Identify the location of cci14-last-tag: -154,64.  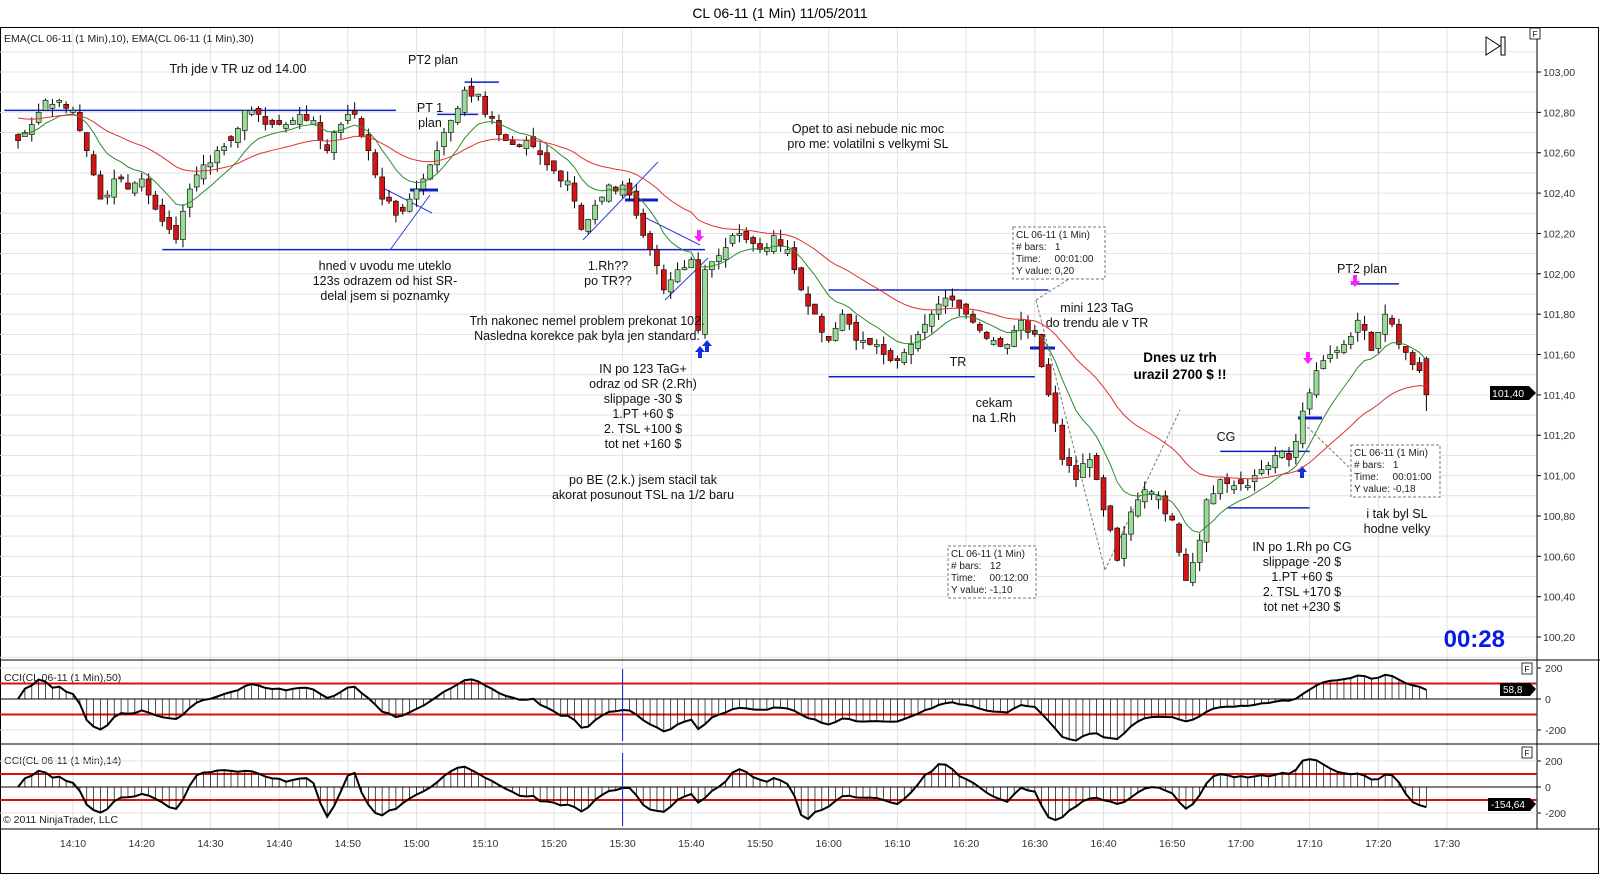
(1512, 804).